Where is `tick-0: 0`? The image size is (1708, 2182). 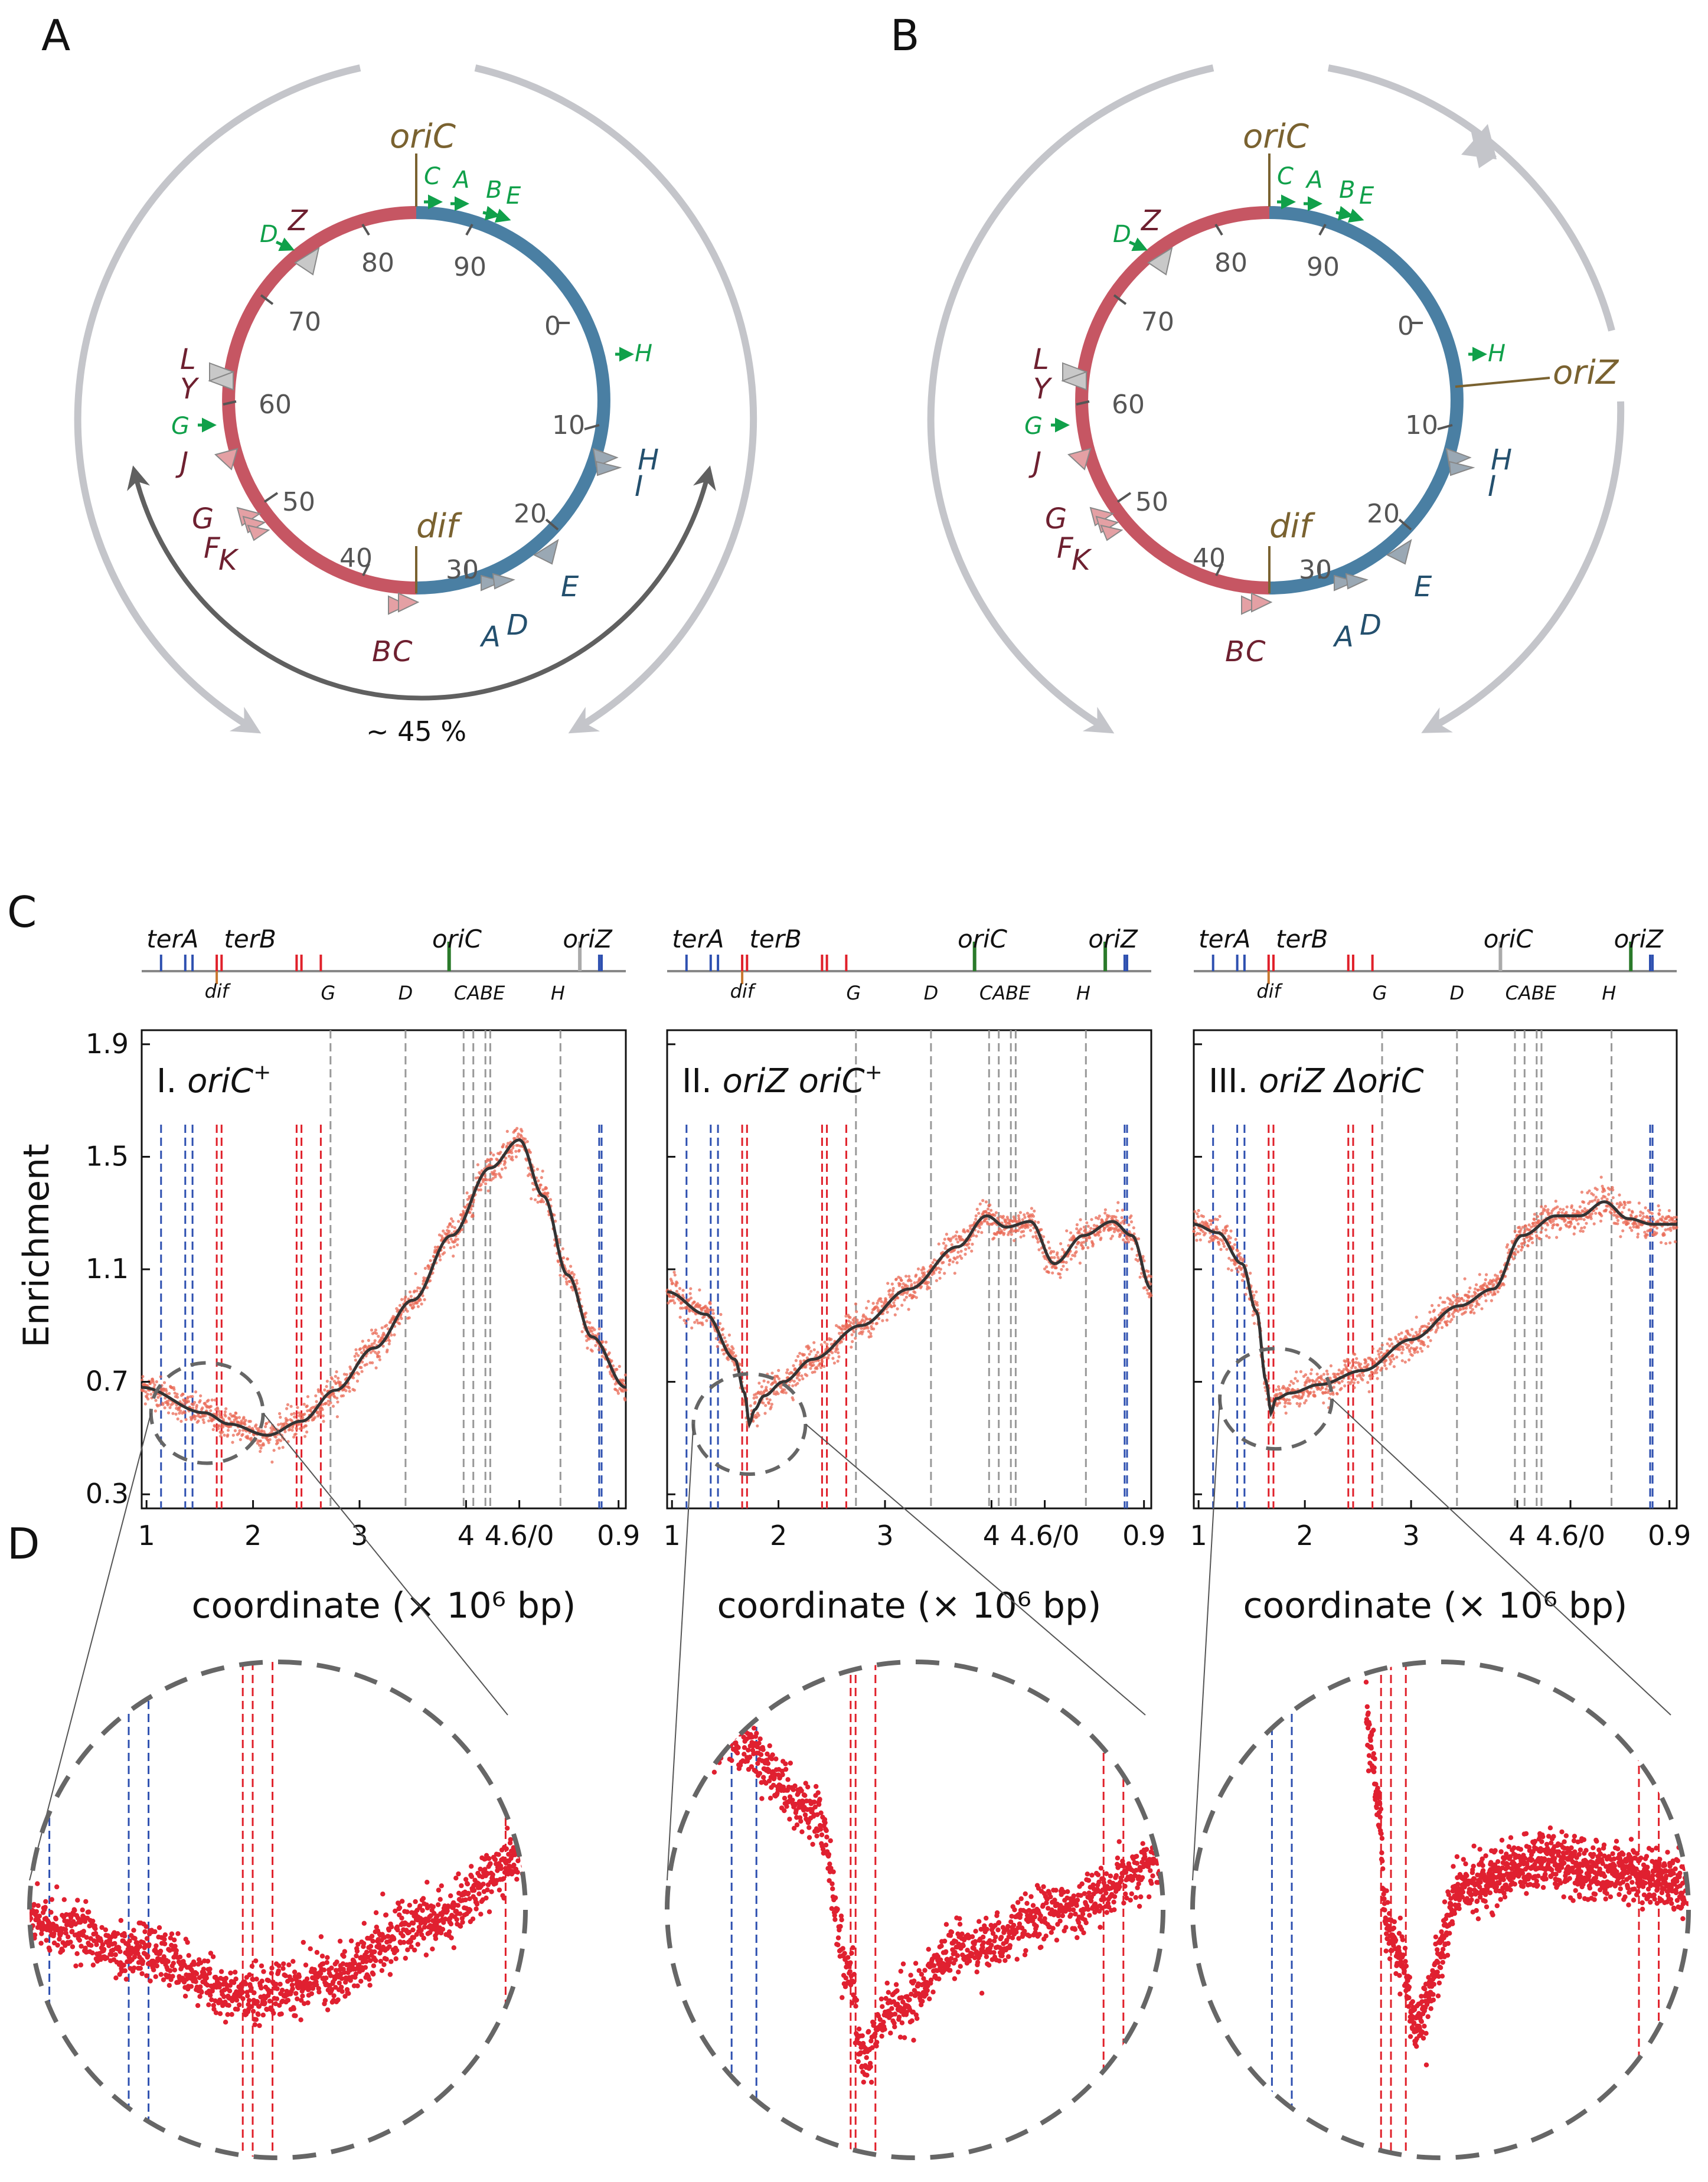 tick-0: 0 is located at coordinates (552, 326).